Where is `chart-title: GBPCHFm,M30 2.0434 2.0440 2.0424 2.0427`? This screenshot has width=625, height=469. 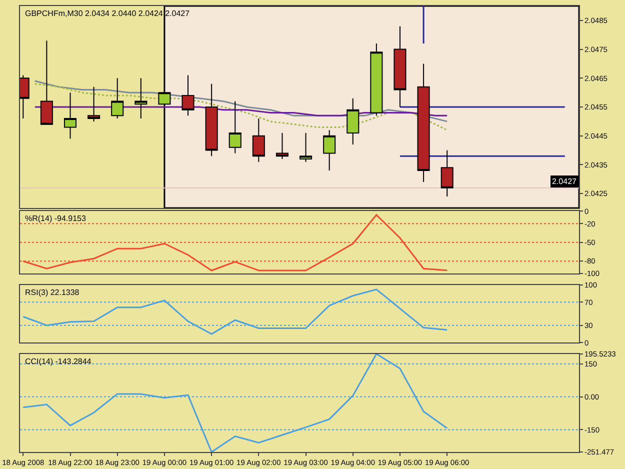
chart-title: GBPCHFm,M30 2.0434 2.0440 2.0424 2.0427 is located at coordinates (107, 13).